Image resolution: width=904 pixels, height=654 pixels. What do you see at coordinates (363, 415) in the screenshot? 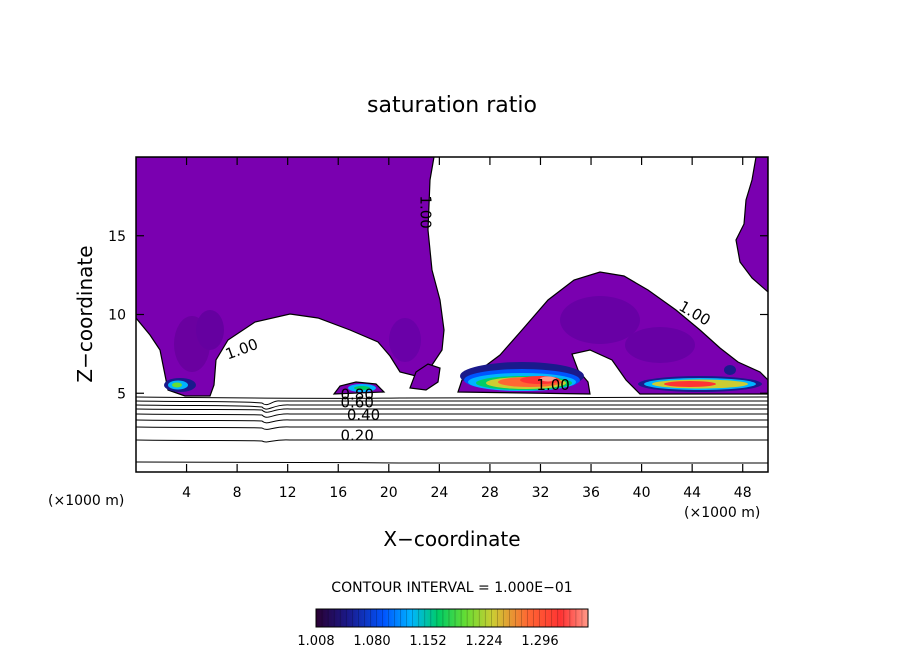
I see `contour-label: 0.40` at bounding box center [363, 415].